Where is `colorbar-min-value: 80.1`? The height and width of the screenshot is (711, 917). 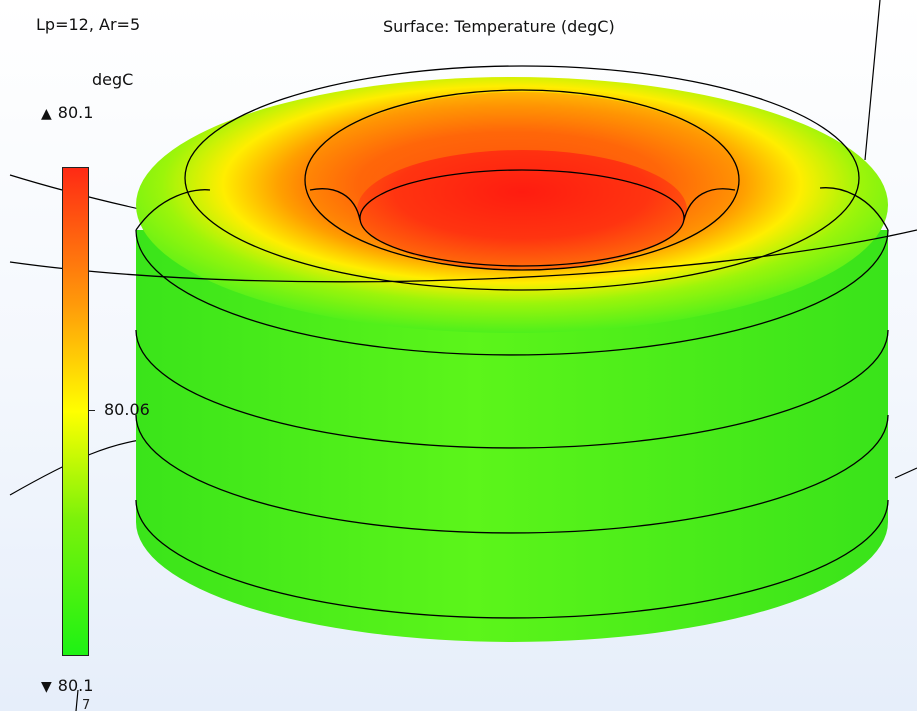
colorbar-min-value: 80.1 is located at coordinates (75, 685).